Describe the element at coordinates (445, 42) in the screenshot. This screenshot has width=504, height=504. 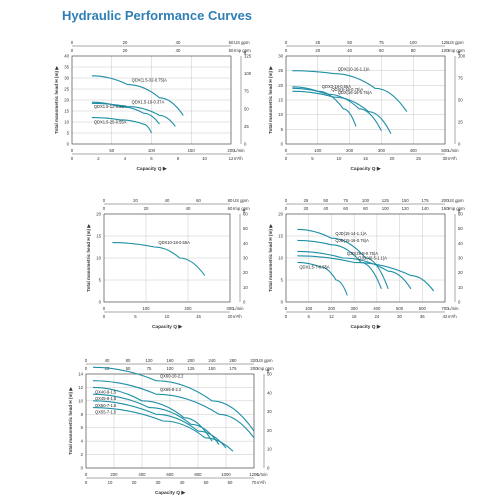
I see `top-tick-label-1: 125` at that location.